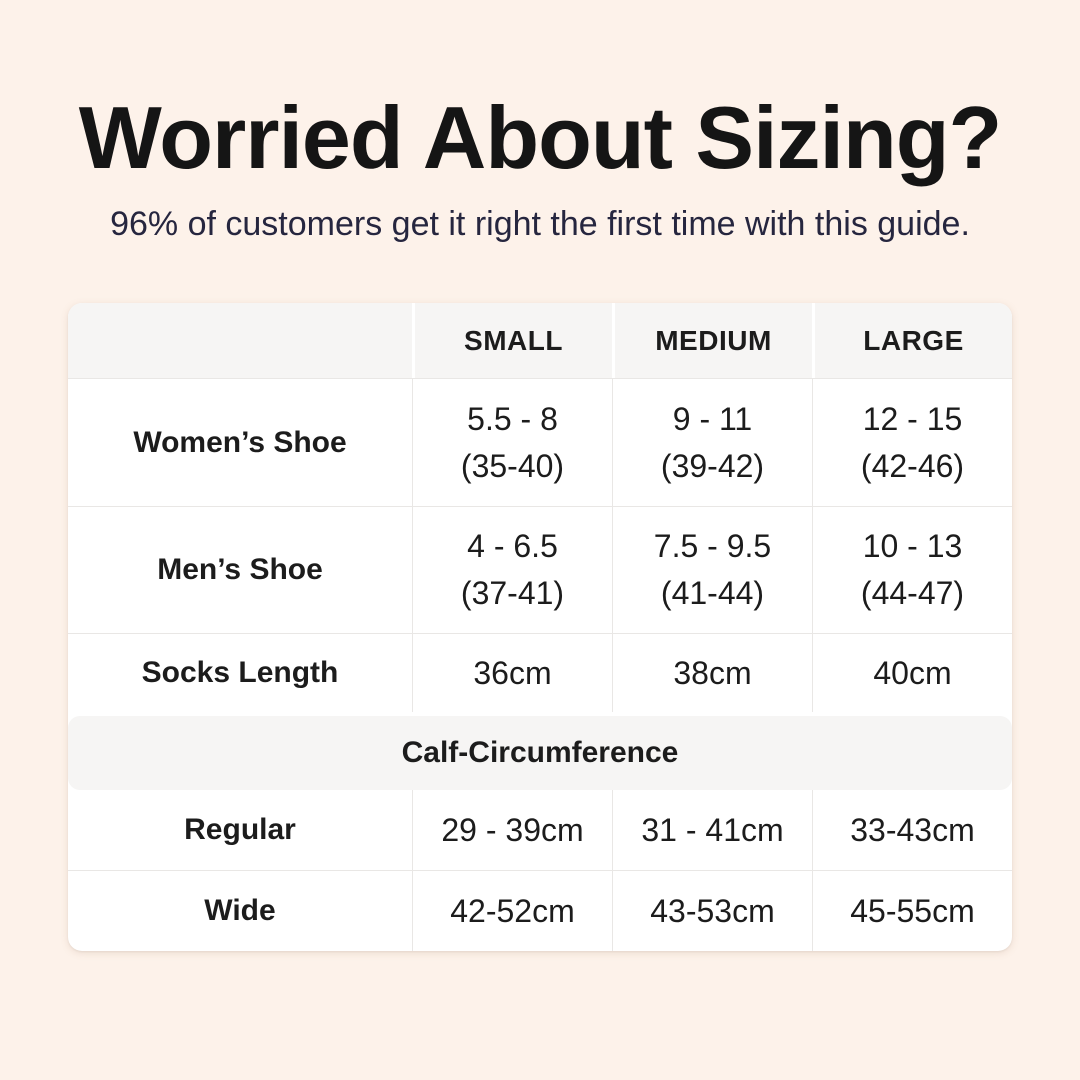  I want to click on cell-value: 45-55cm, so click(912, 910).